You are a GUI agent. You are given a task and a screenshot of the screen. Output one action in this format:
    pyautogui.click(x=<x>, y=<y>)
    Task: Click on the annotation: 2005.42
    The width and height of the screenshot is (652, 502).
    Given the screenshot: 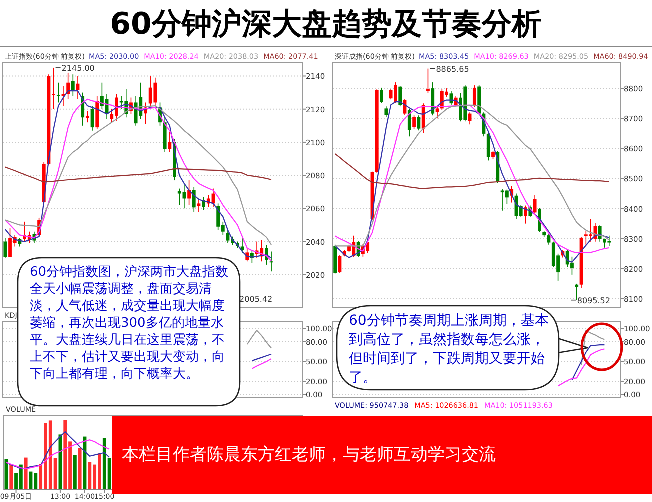 What is the action you would take?
    pyautogui.click(x=256, y=299)
    